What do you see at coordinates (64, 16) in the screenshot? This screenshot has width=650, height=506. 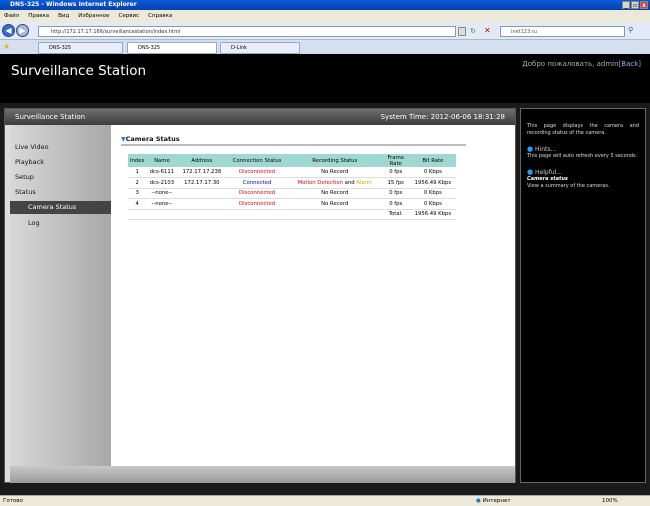 I see `menu-view: Вид` at bounding box center [64, 16].